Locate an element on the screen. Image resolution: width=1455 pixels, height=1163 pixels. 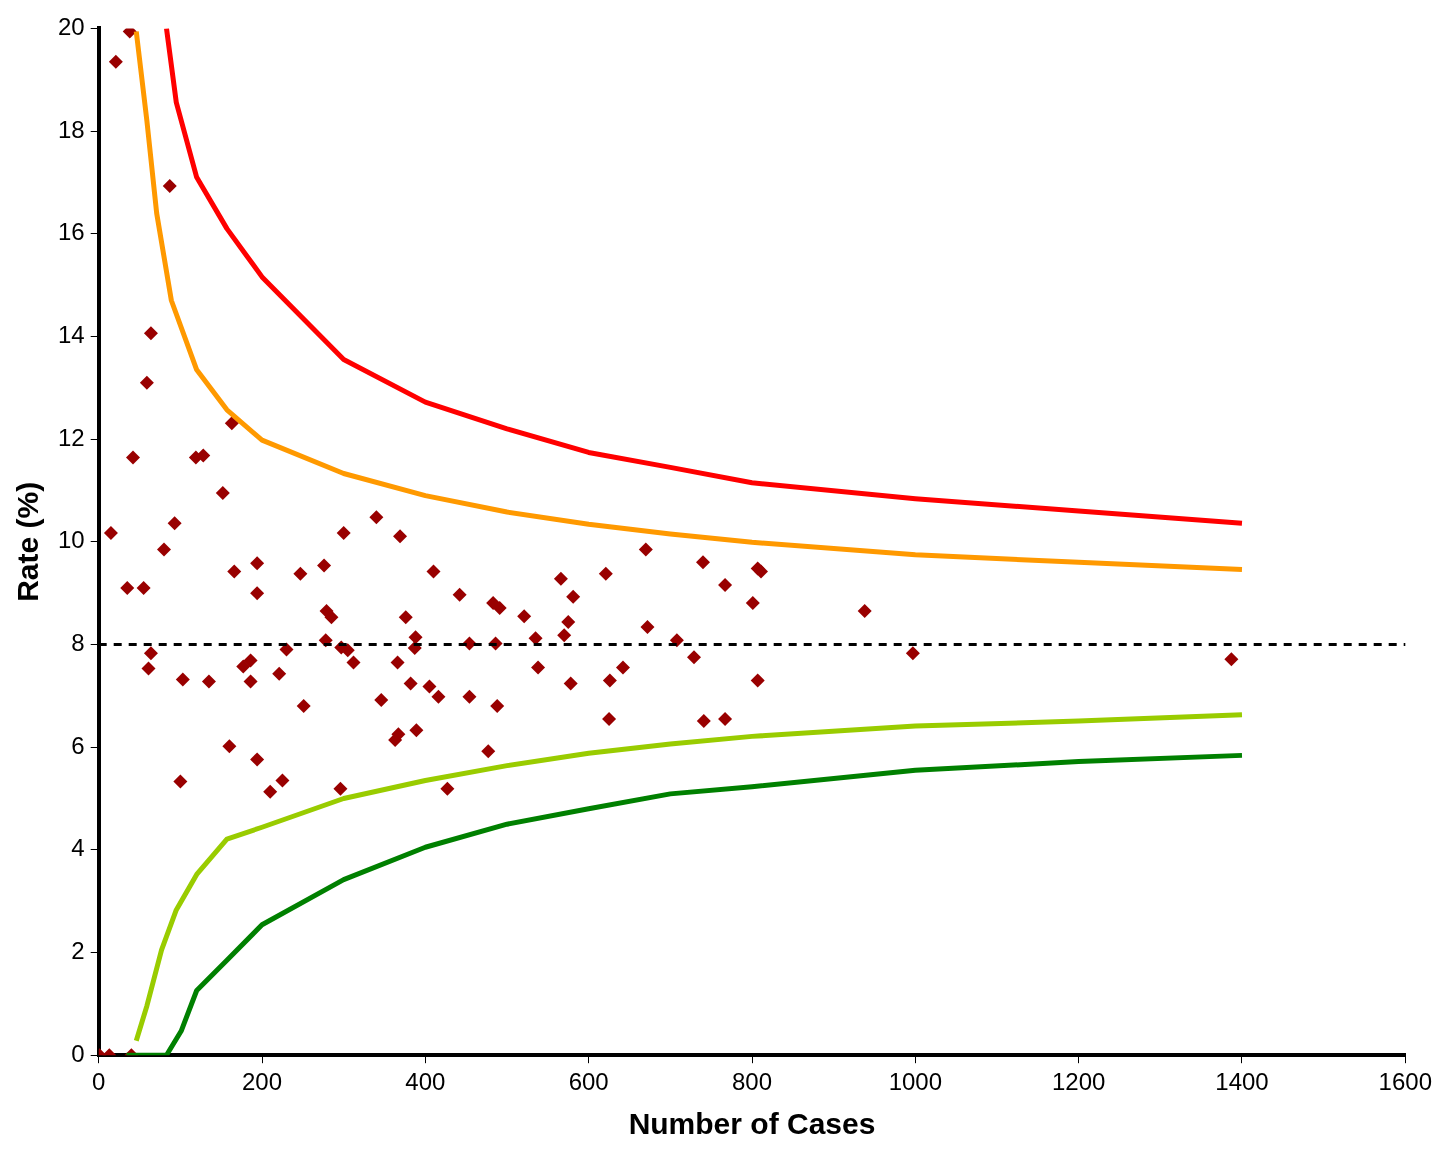
y-axis-title: Rate (%) is located at coordinates (28, 541).